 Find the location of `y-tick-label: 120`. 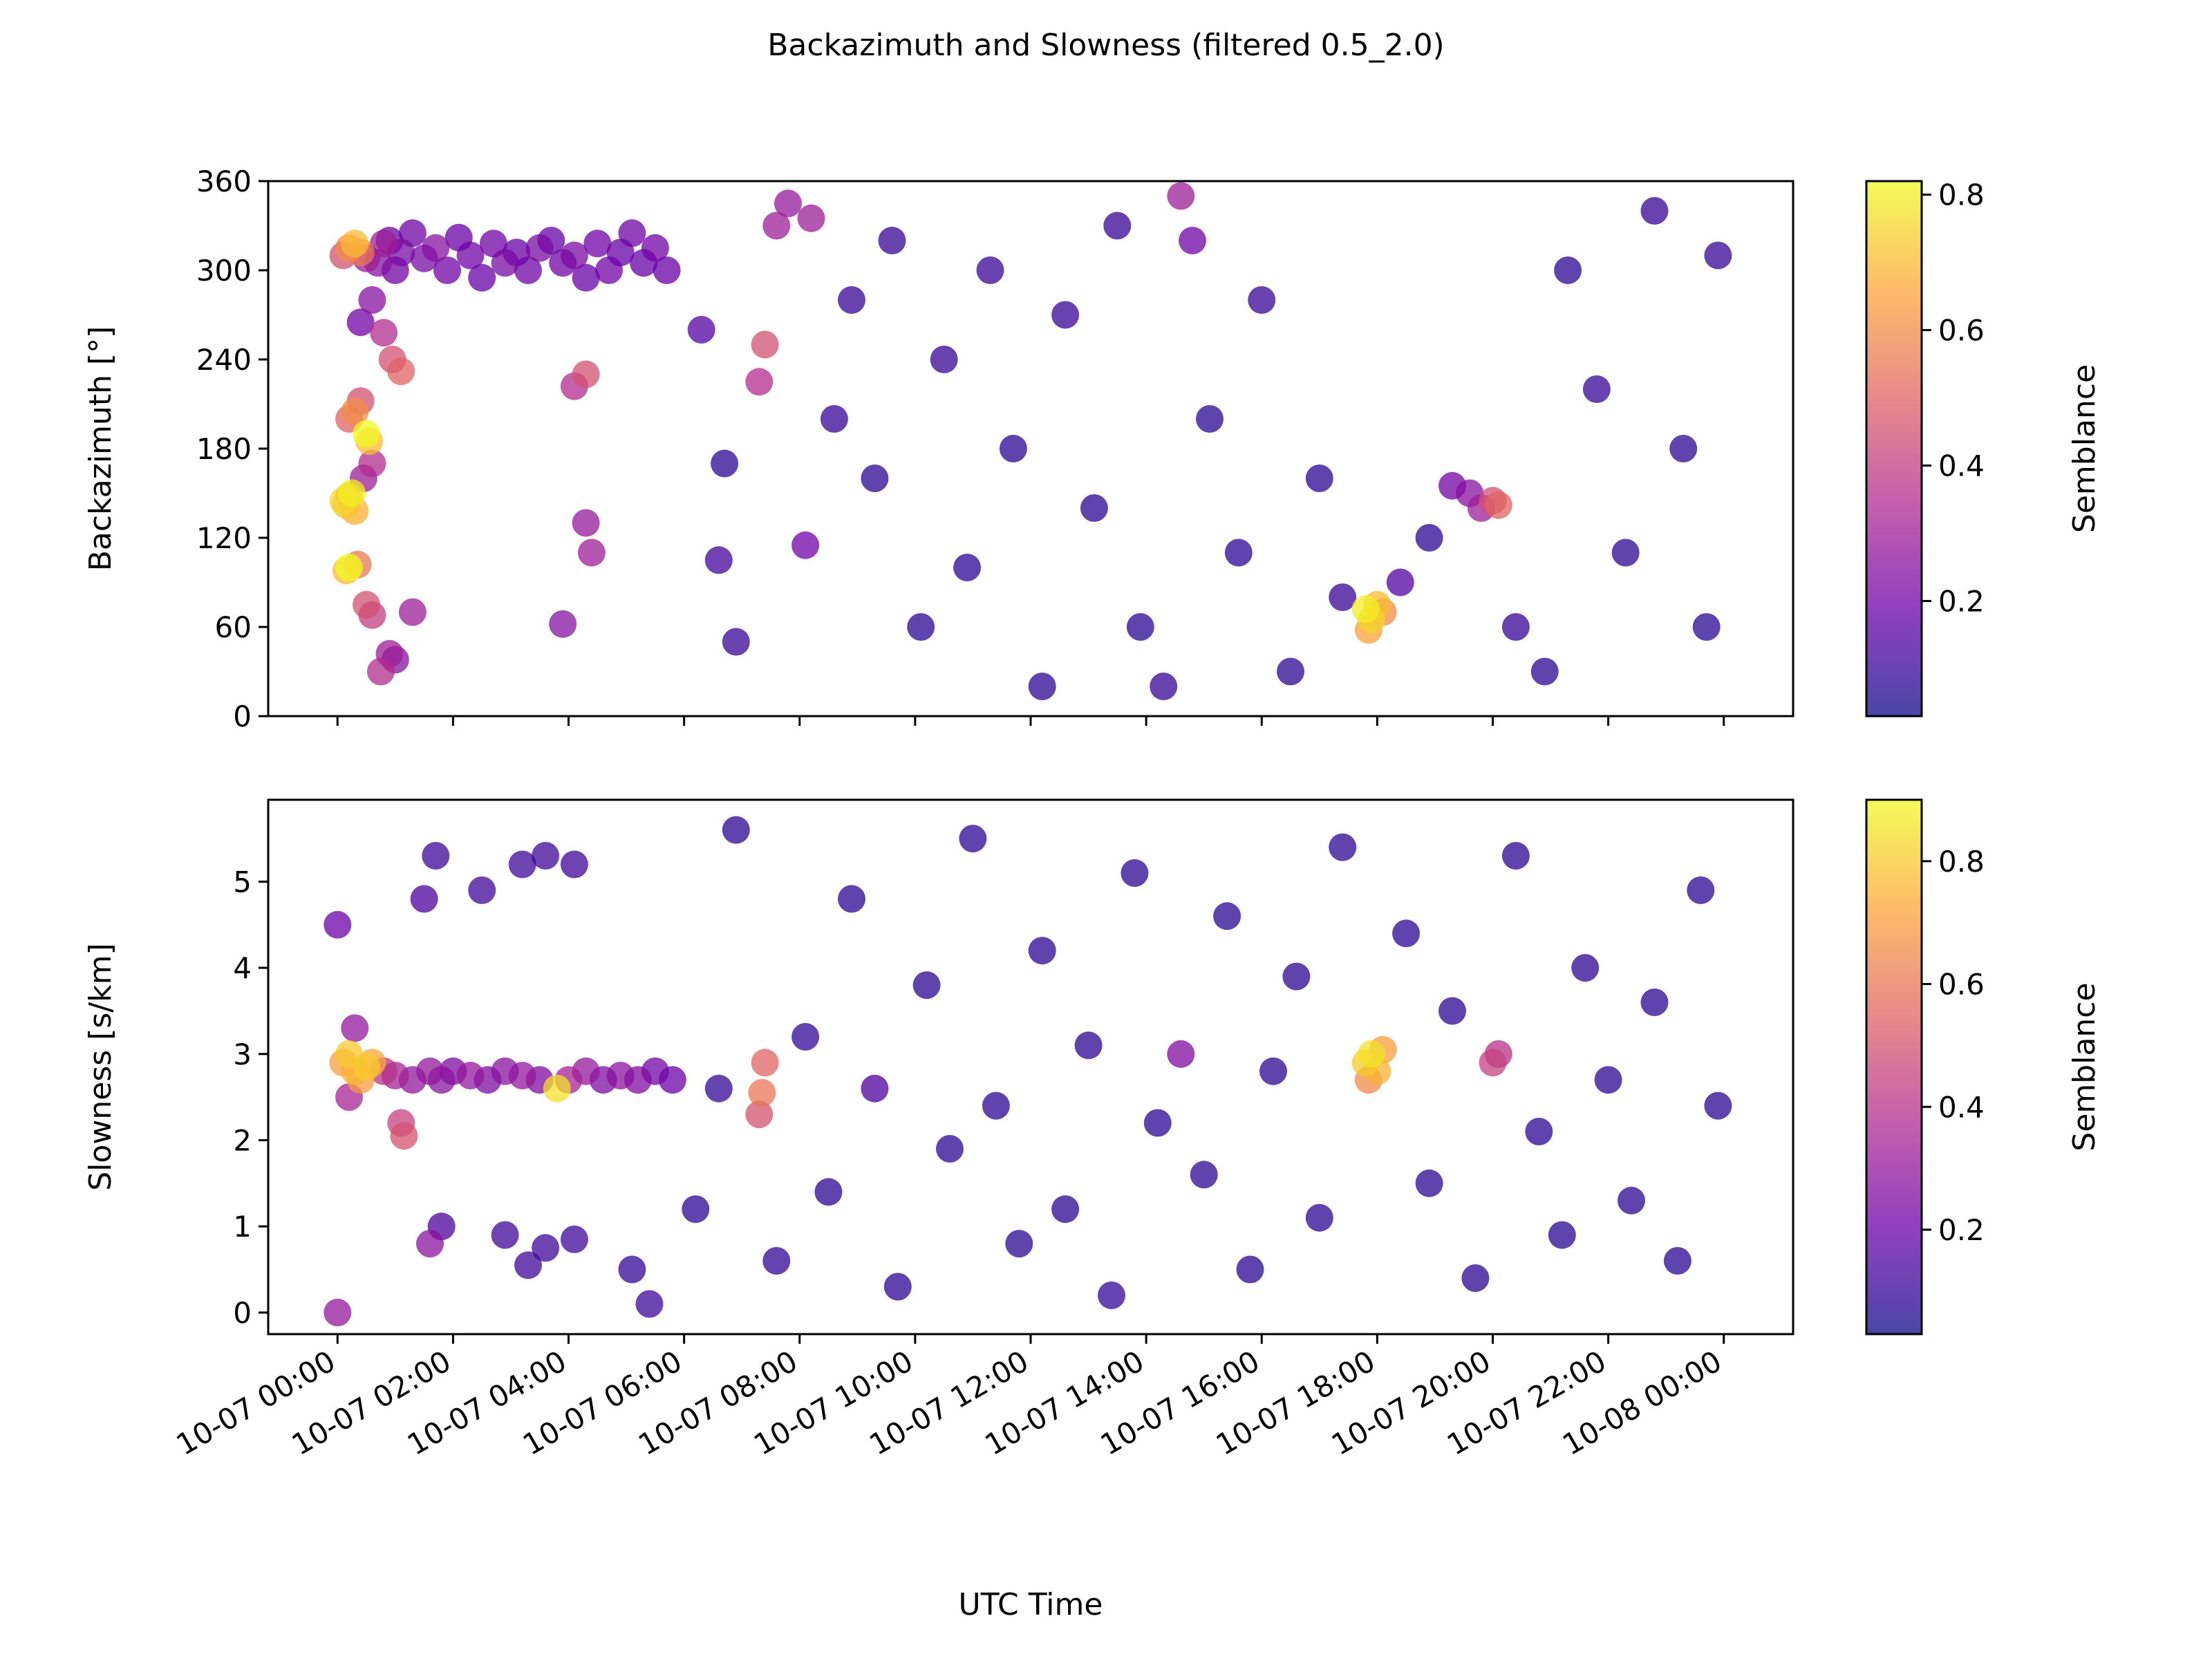

y-tick-label: 120 is located at coordinates (224, 538).